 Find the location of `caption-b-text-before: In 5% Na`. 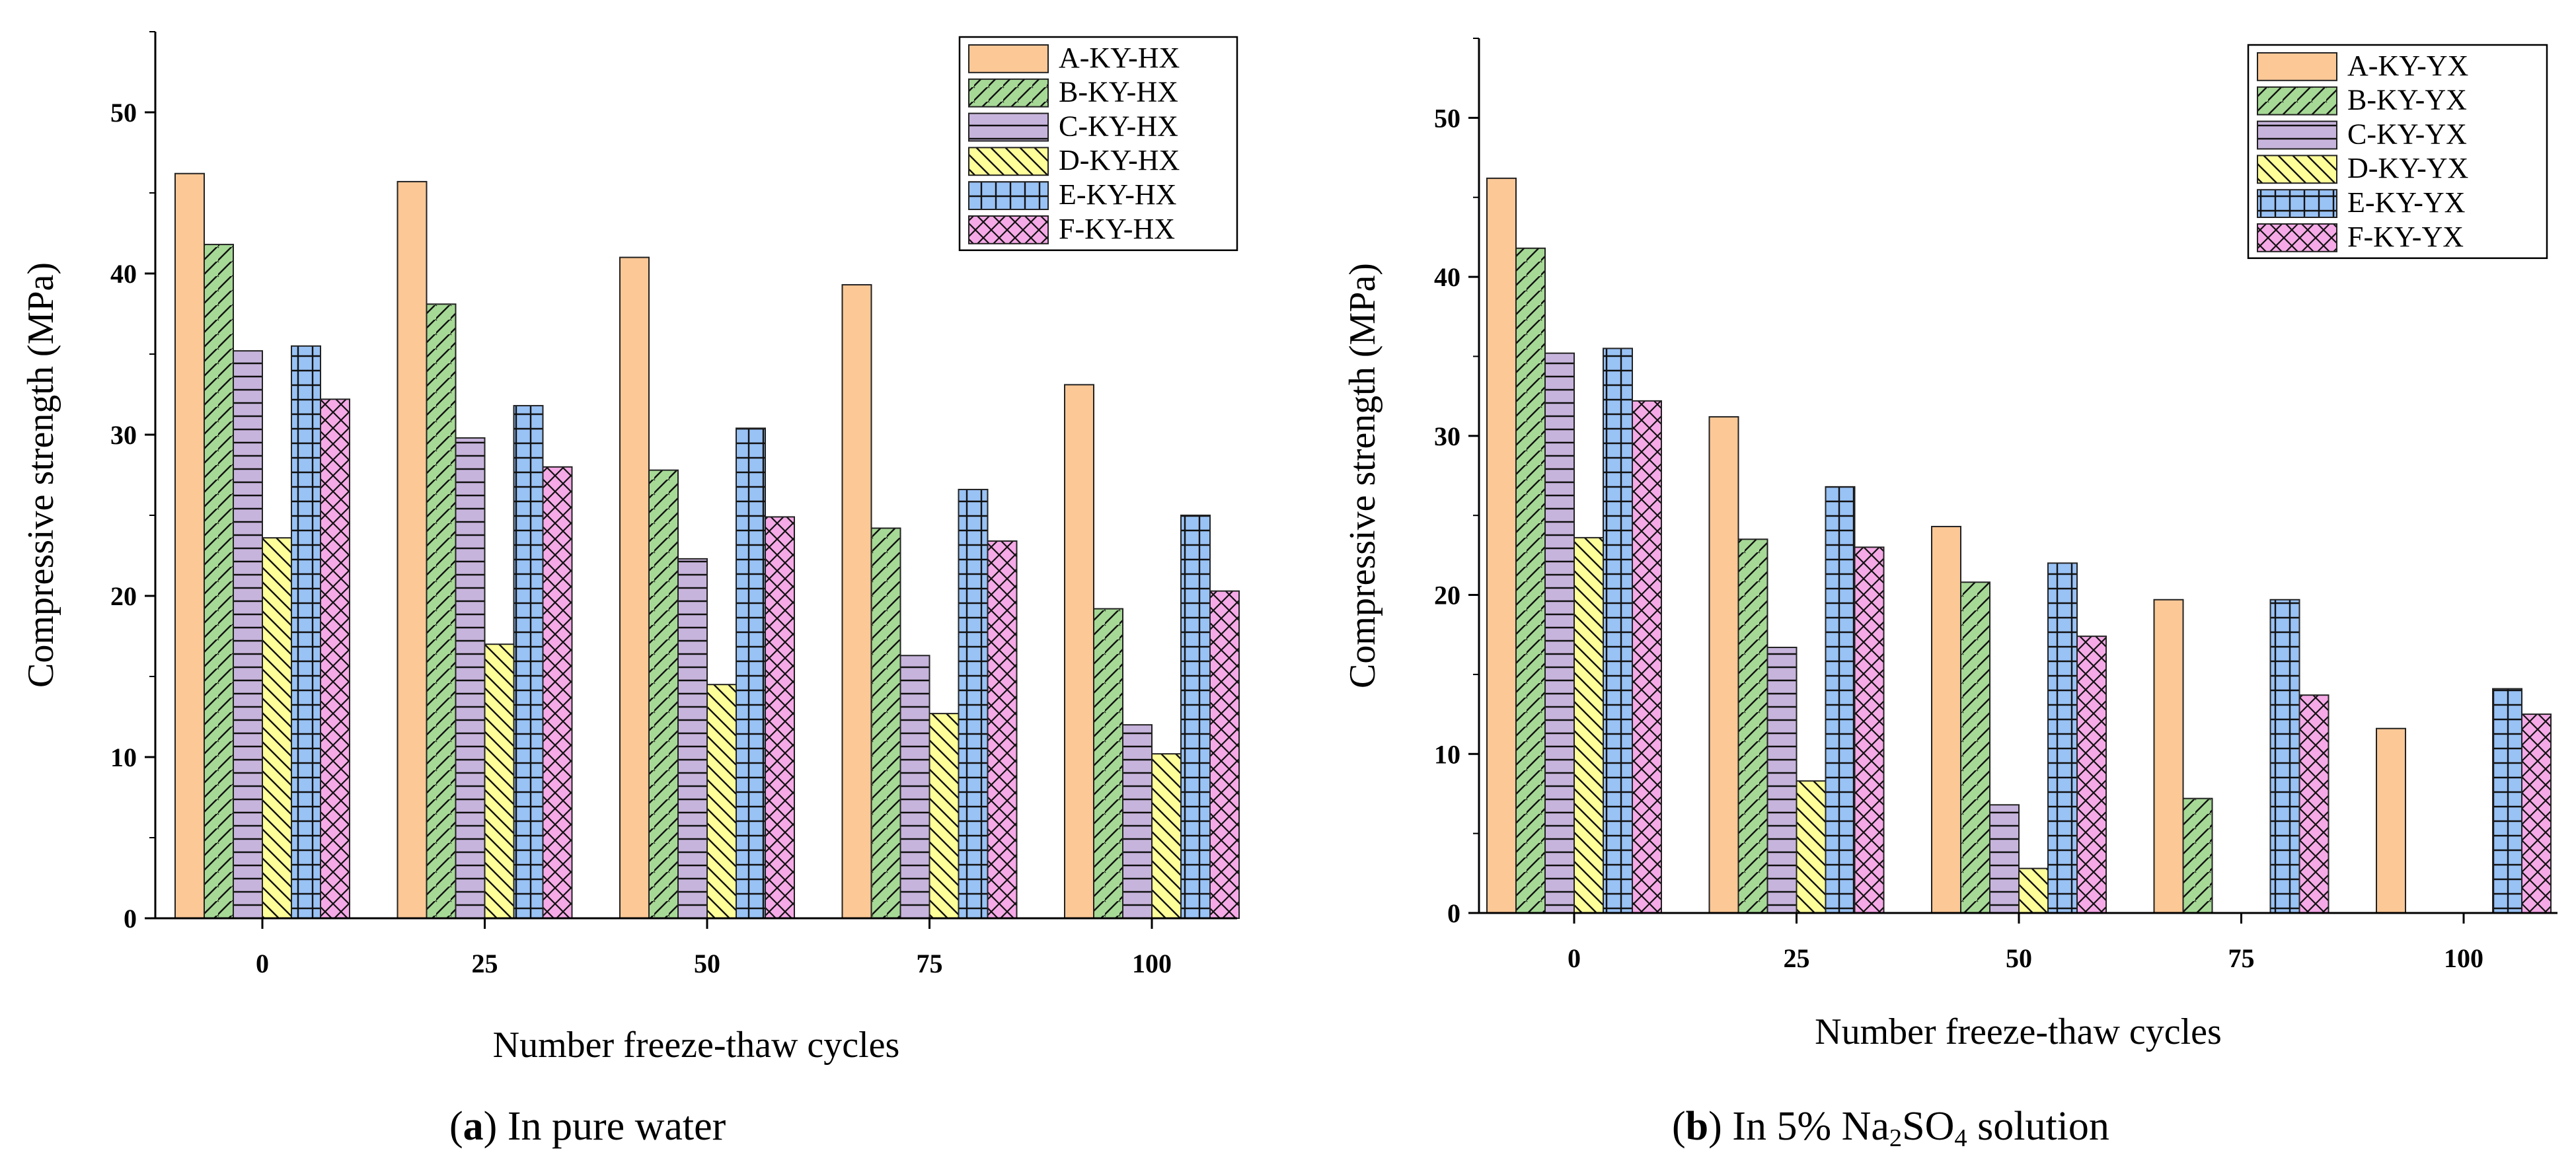

caption-b-text-before: In 5% Na is located at coordinates (1811, 1126).